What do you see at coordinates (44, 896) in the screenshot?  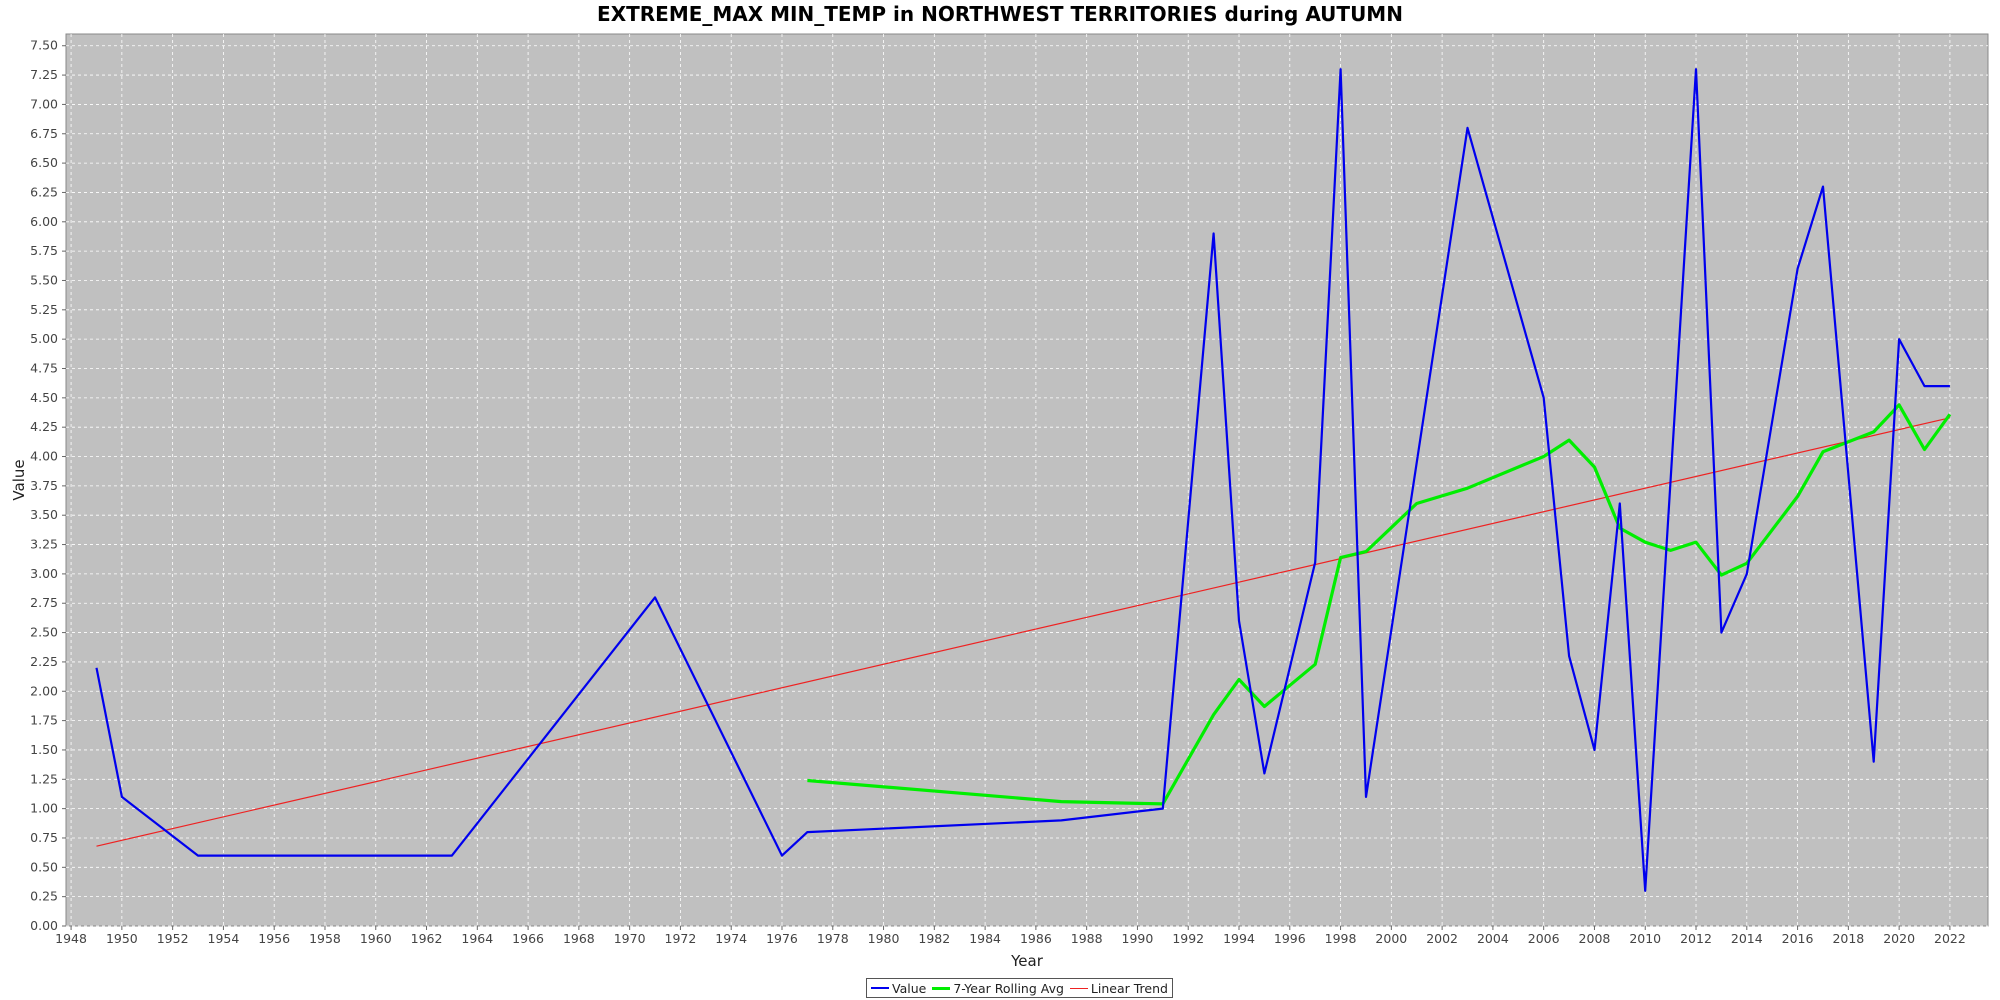 I see `y-tick-label: 0.25` at bounding box center [44, 896].